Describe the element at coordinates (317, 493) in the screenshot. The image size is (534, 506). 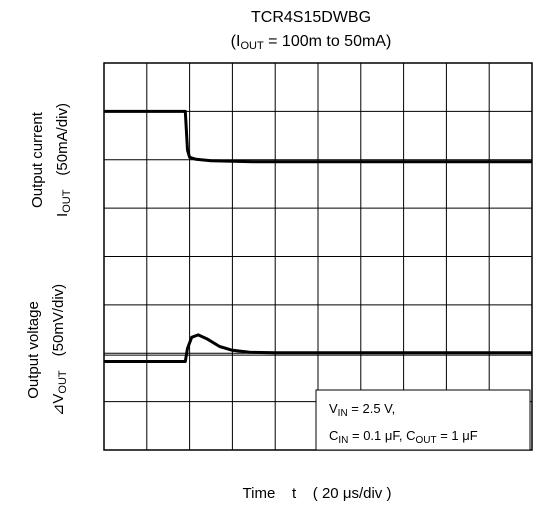
I see `x-axis-label: Time t ( 20 μs/div )` at that location.